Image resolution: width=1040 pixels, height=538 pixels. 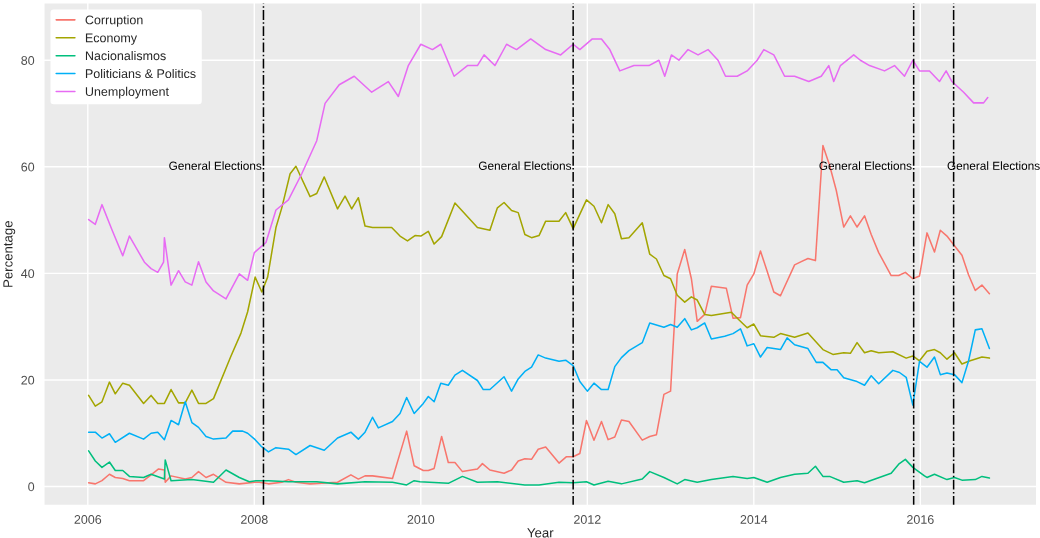 I want to click on x-tick-label: 2010, so click(x=421, y=519).